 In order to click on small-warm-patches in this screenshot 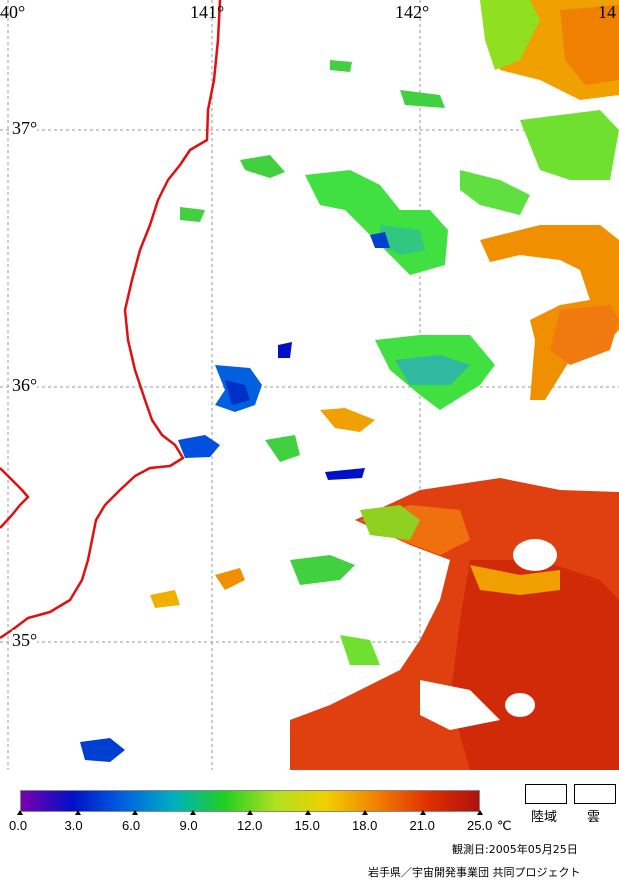, I will do `click(262, 508)`.